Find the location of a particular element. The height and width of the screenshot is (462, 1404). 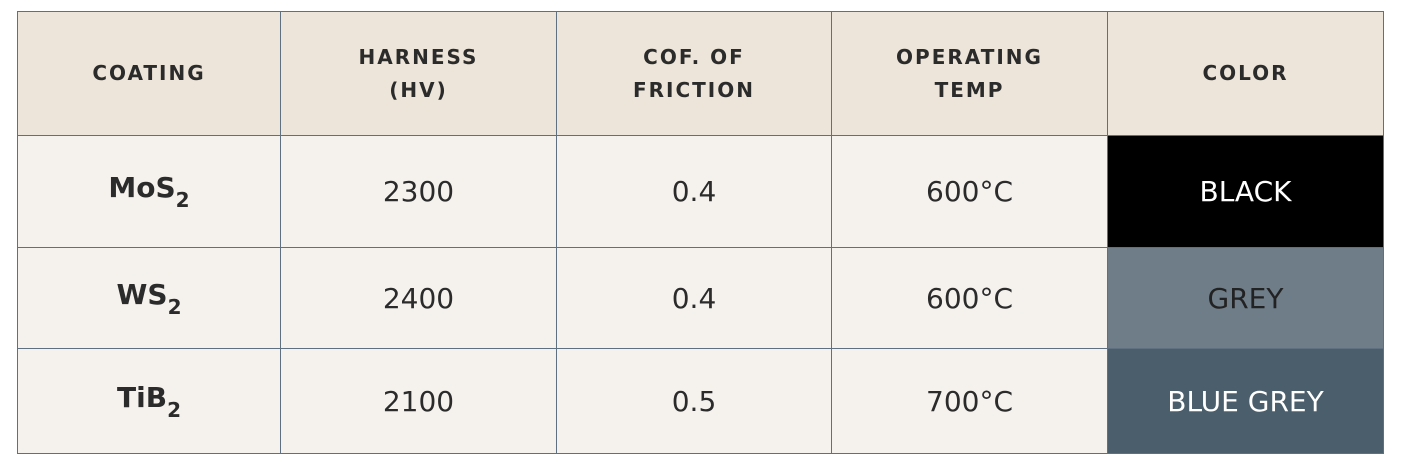

color-cell: BLACK is located at coordinates (1245, 191).